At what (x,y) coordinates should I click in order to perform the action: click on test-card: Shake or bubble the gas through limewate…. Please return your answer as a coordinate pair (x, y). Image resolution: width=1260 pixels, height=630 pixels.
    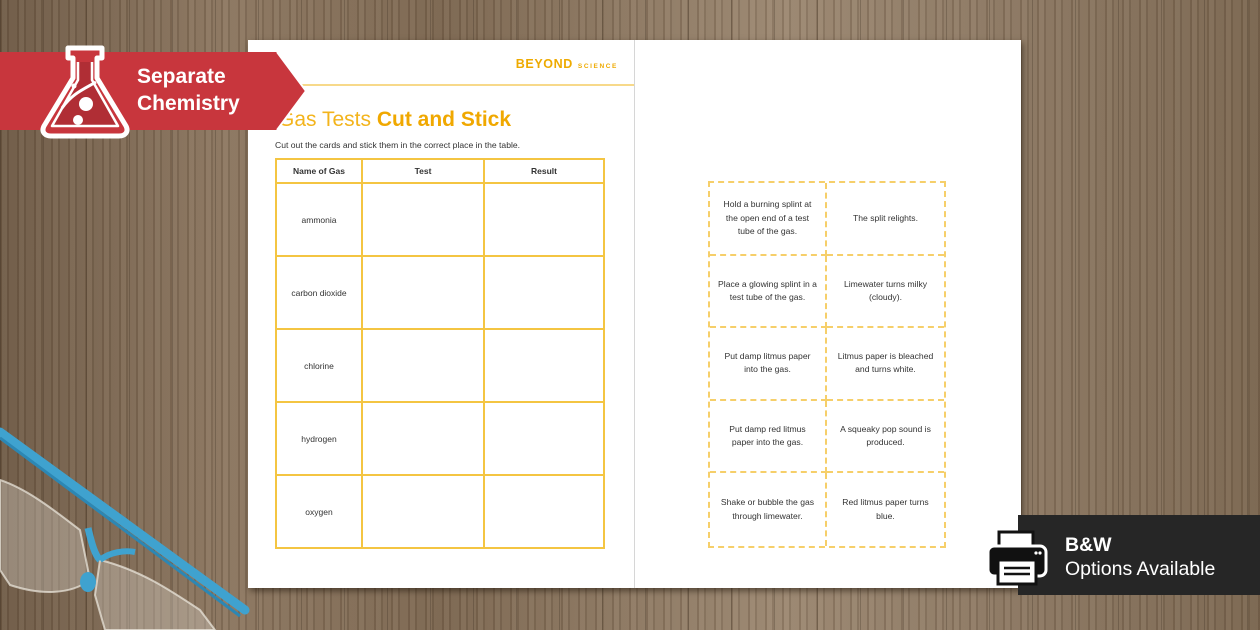
    Looking at the image, I should click on (768, 509).